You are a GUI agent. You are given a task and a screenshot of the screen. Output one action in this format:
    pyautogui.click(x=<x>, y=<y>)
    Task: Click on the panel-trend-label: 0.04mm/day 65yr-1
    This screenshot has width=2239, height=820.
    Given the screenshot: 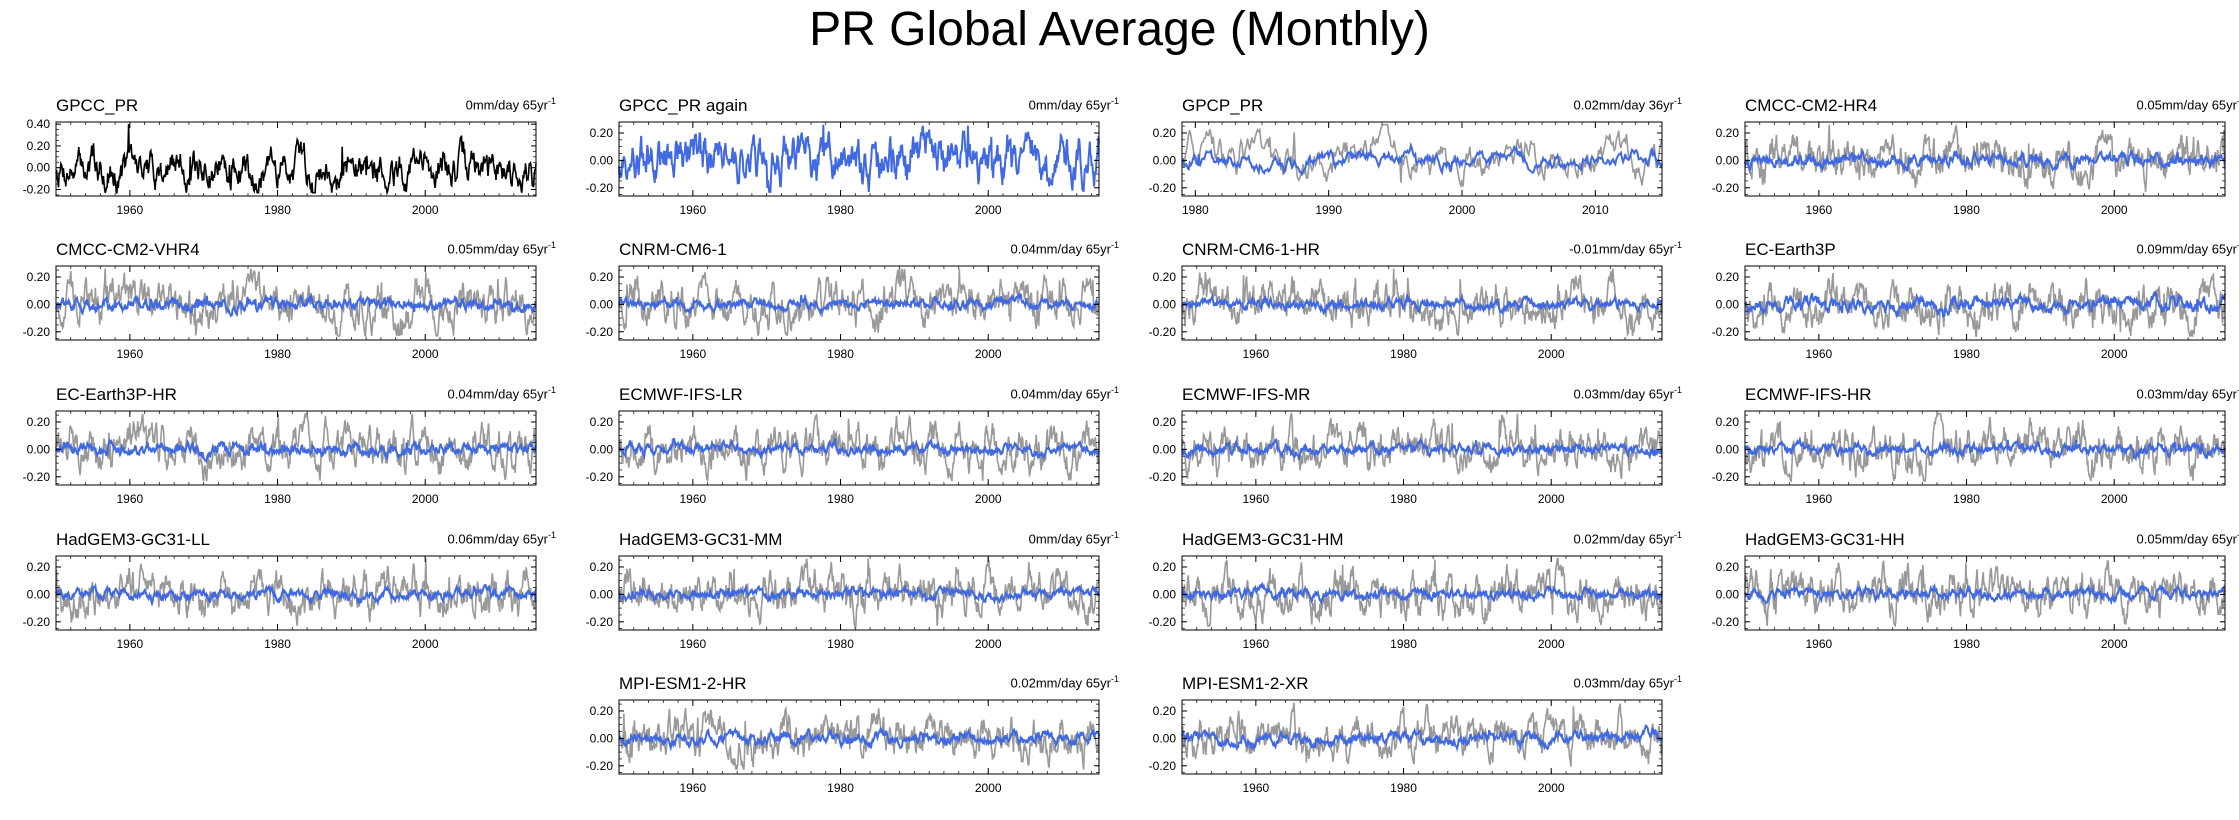 What is the action you would take?
    pyautogui.click(x=1065, y=393)
    